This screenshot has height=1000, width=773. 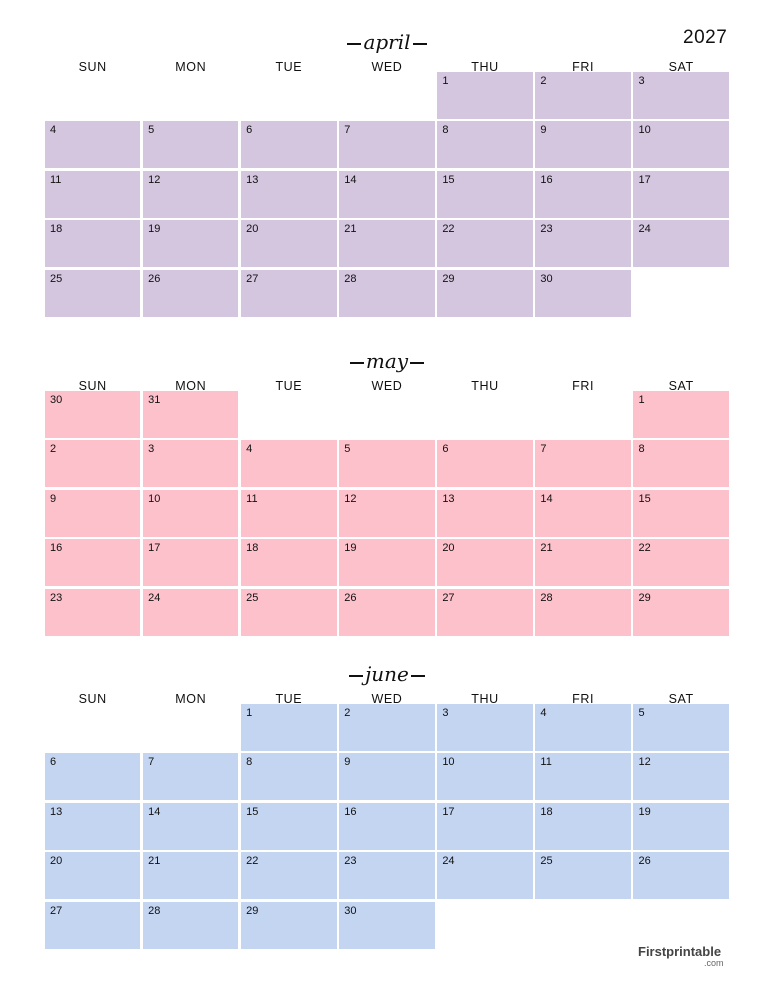 I want to click on month-title: april, so click(x=387, y=42).